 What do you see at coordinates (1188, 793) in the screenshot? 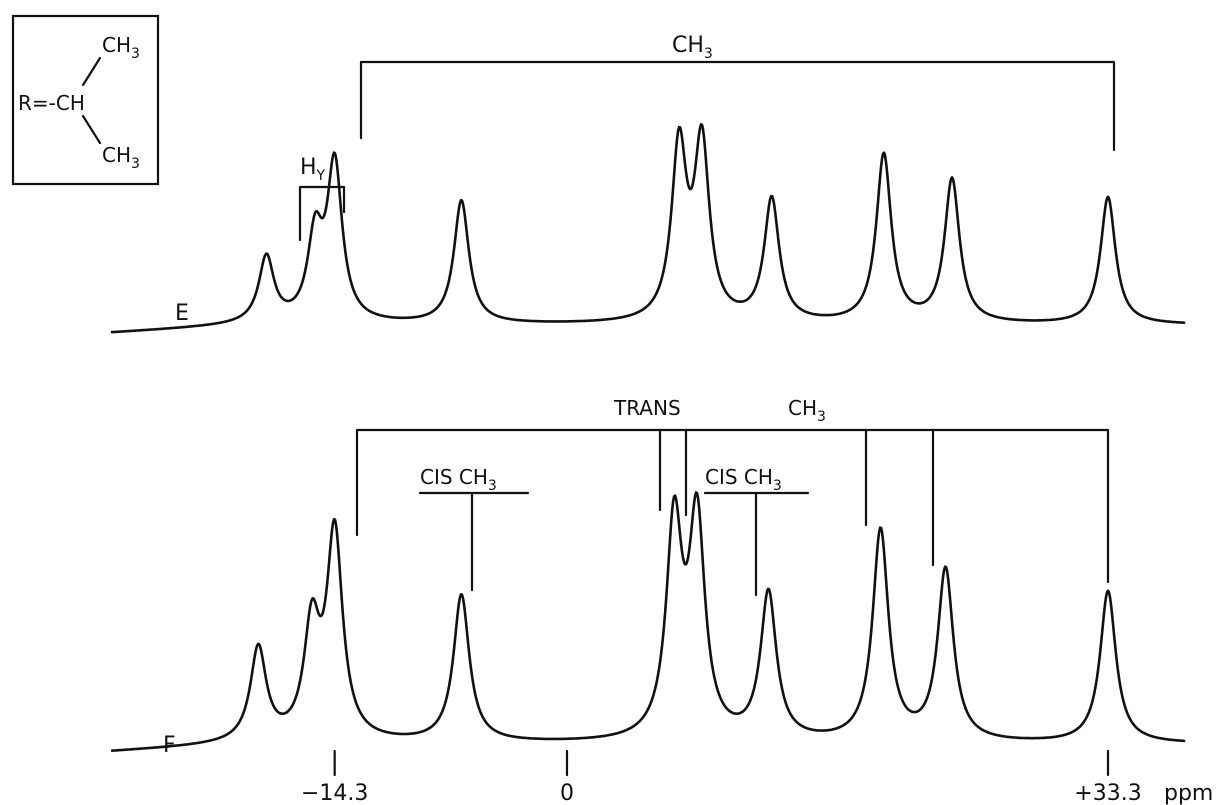
I see `x-axis-unit: ppm` at bounding box center [1188, 793].